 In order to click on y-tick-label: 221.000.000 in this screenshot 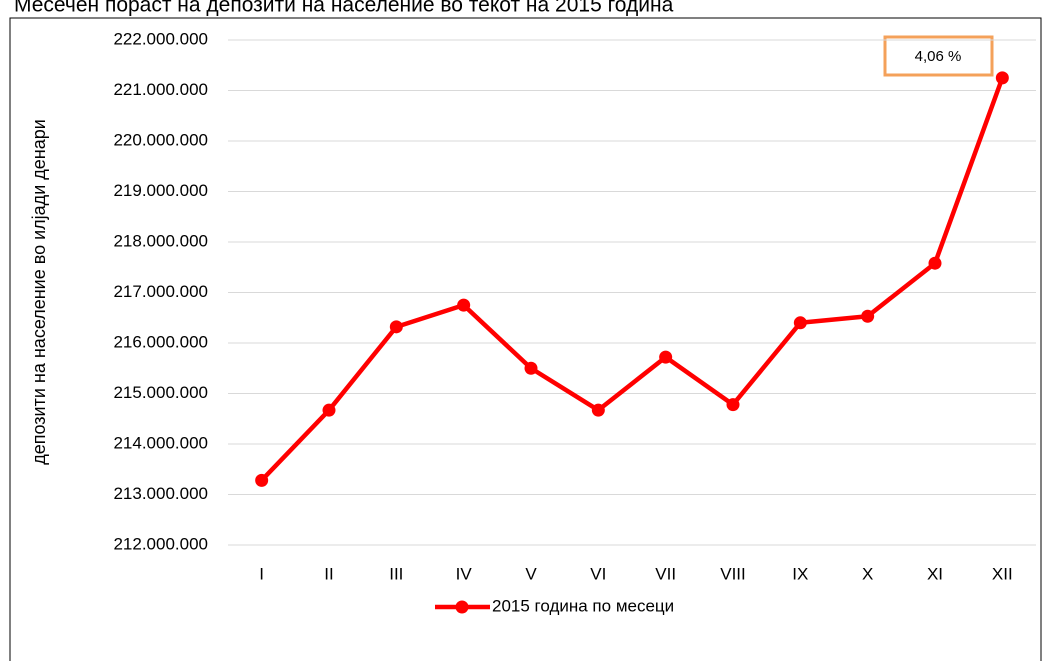, I will do `click(160, 89)`.